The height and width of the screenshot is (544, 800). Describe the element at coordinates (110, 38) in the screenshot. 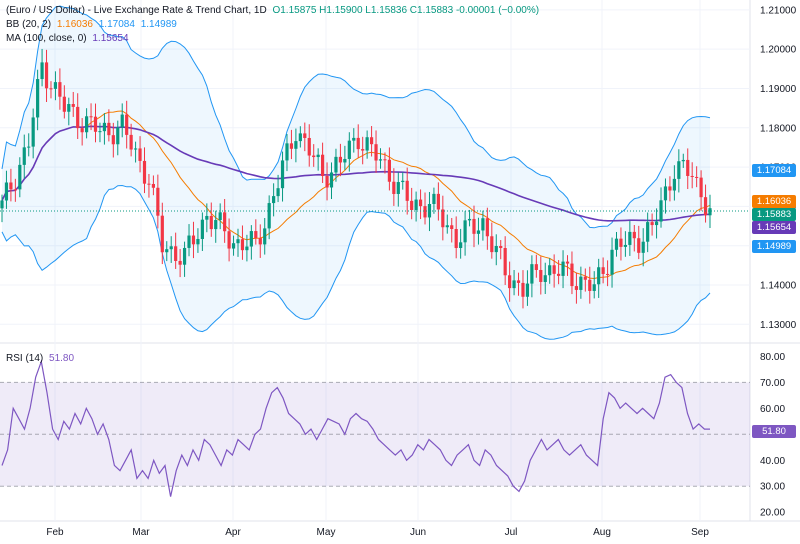

I see `ma-value: 1.15654` at that location.